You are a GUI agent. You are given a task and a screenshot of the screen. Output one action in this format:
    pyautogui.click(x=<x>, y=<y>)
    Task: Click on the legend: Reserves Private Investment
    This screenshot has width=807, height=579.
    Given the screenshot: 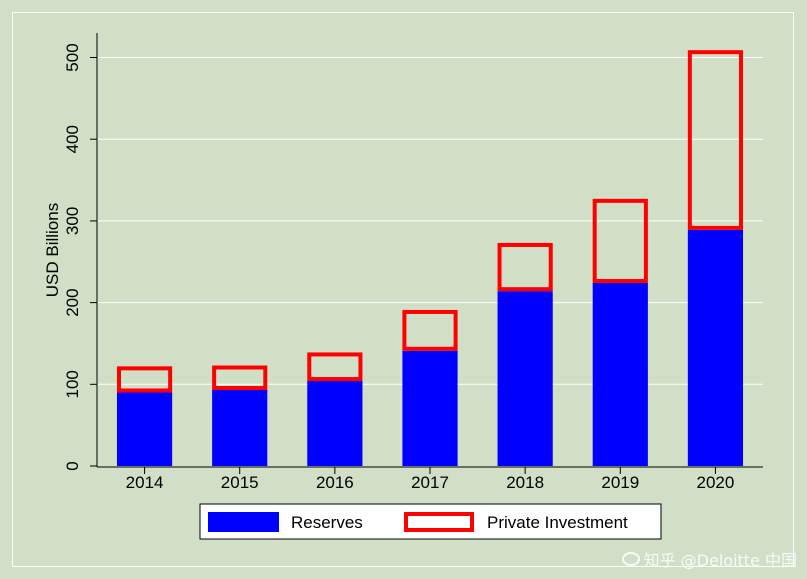 What is the action you would take?
    pyautogui.click(x=430, y=521)
    